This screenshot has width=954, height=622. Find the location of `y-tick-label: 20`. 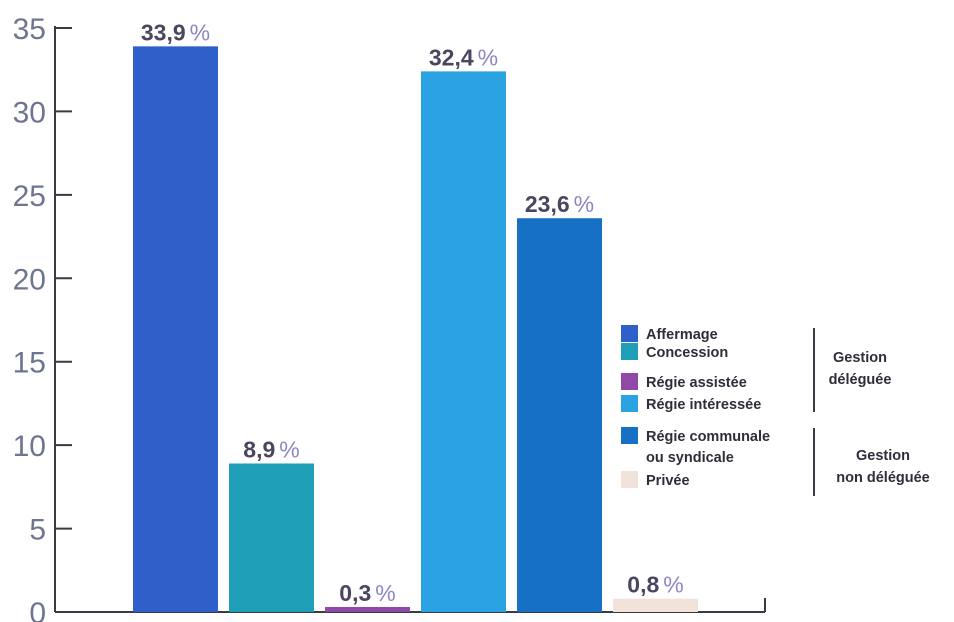

y-tick-label: 20 is located at coordinates (29, 279).